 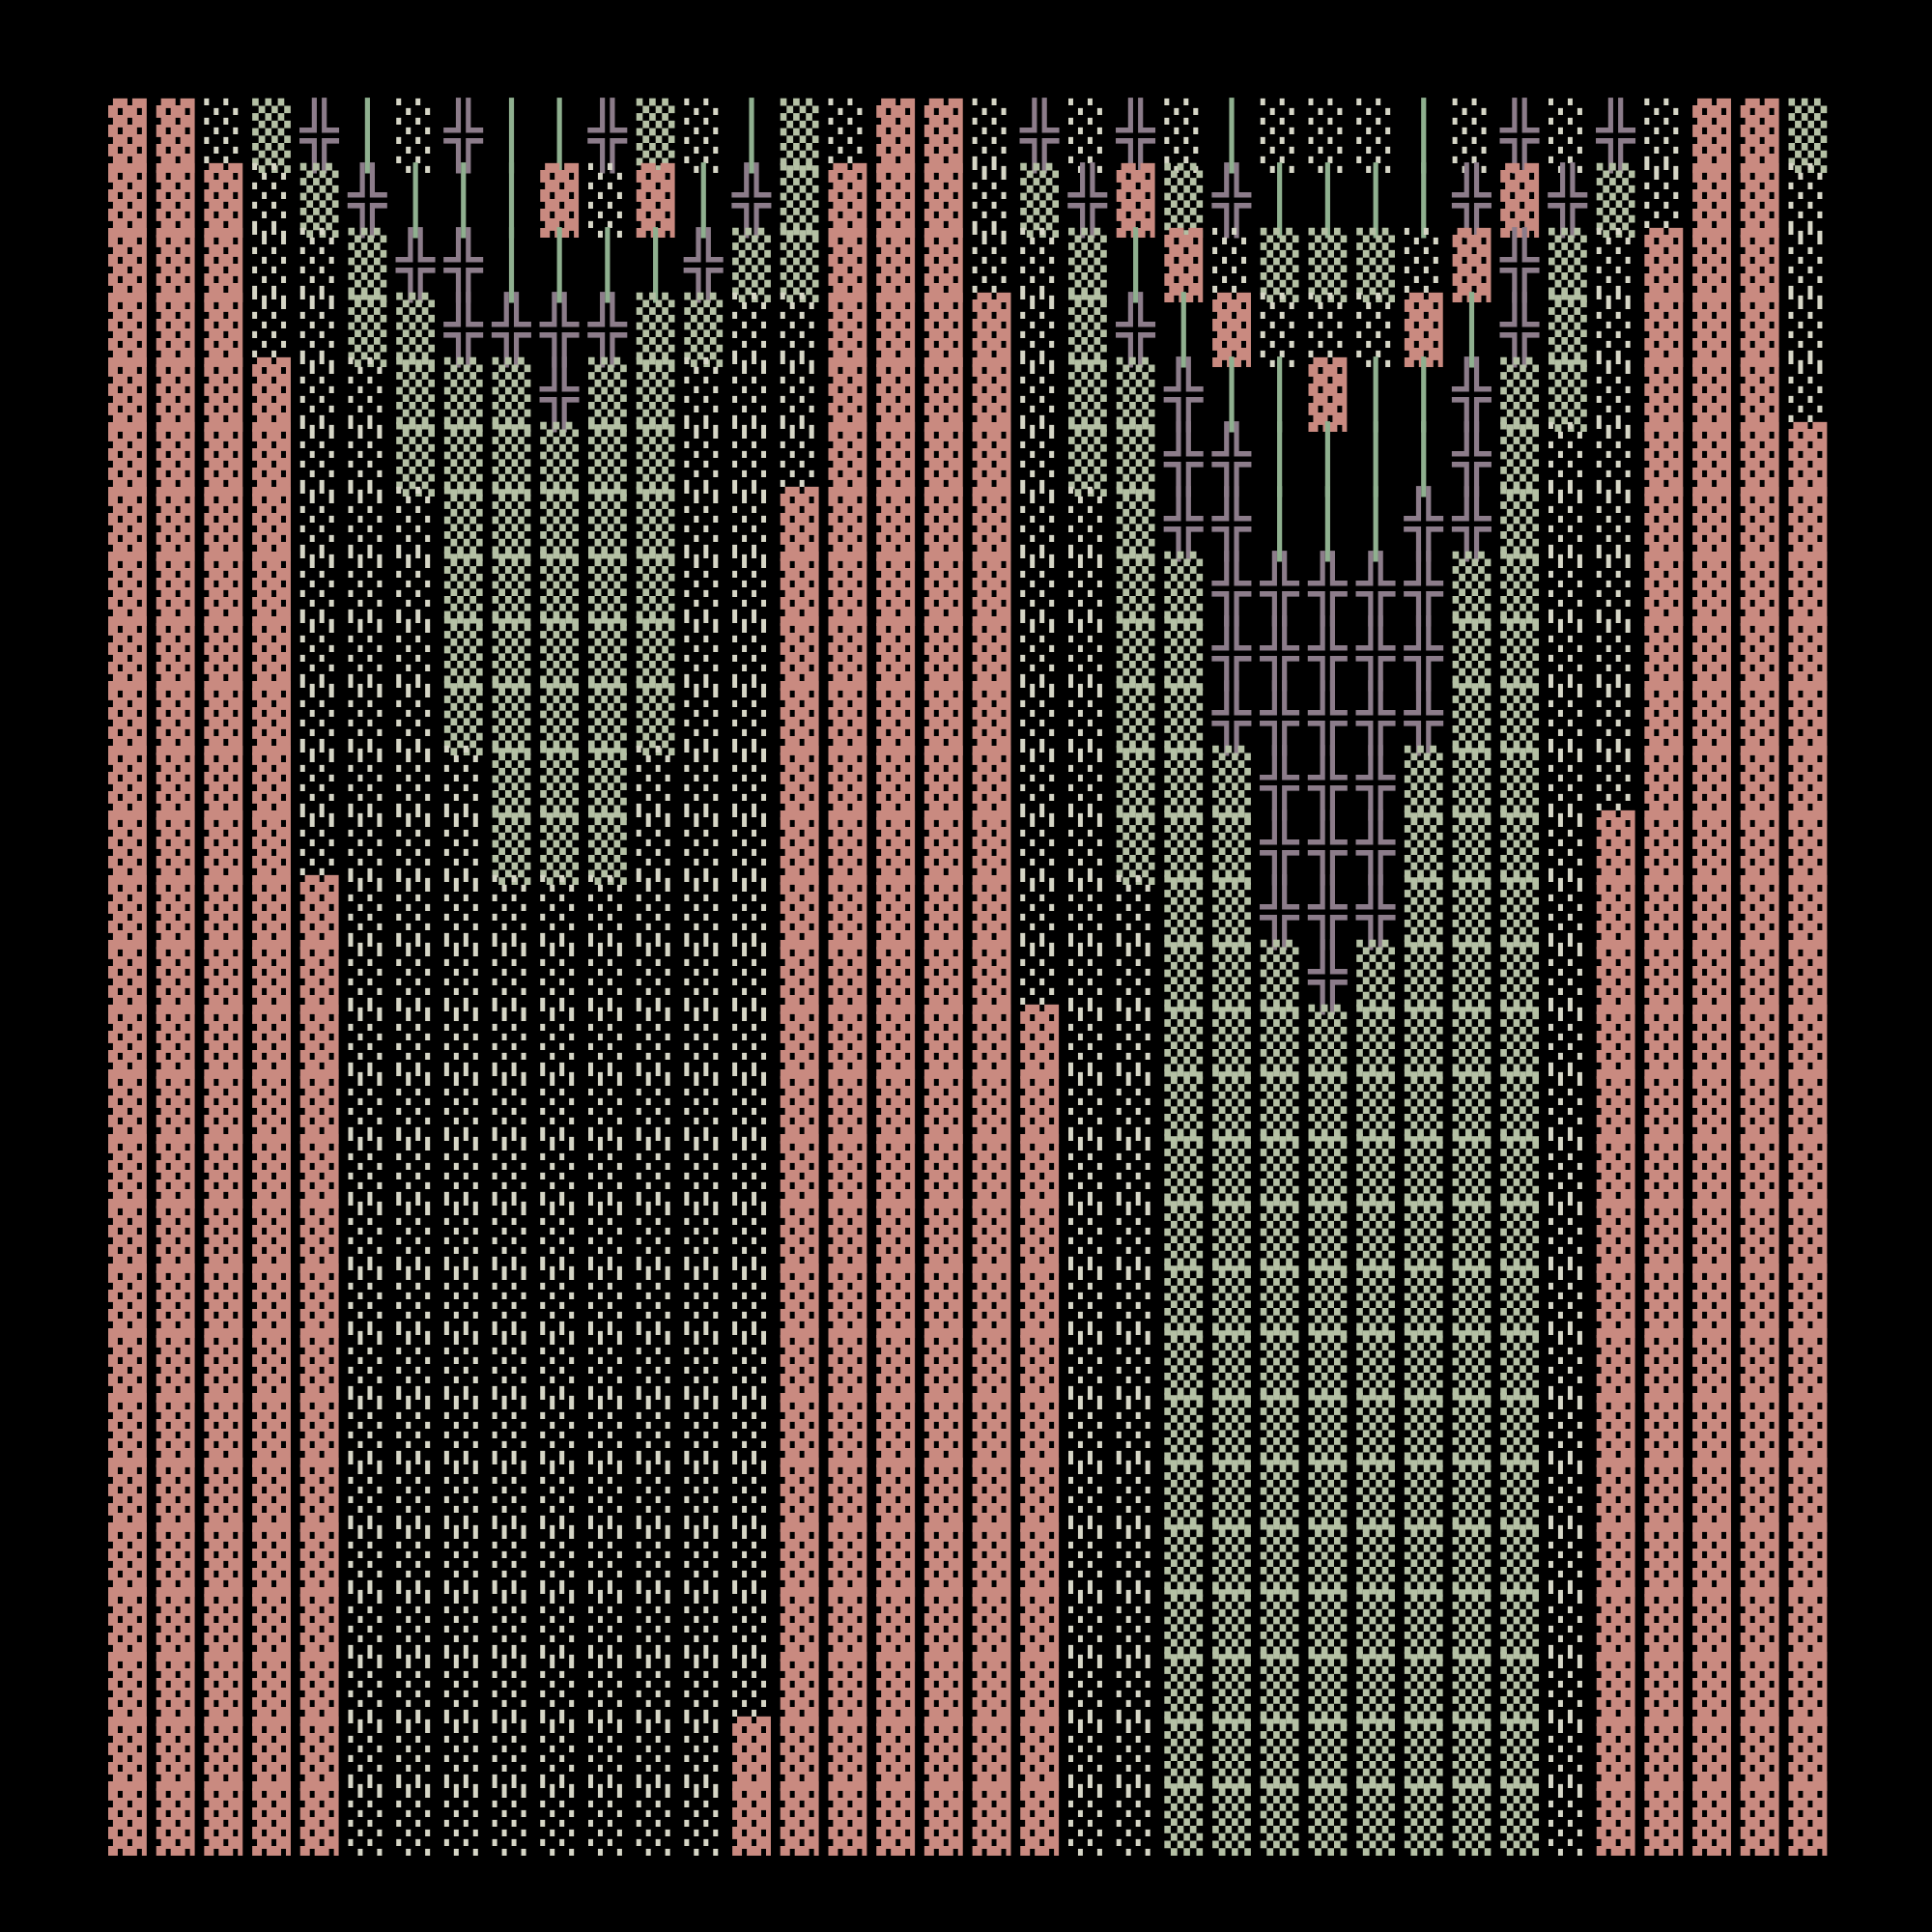 I want to click on ascii-row: ▓ ▓ ▓ ▓ ▓ ░ ░ ░ ░ ░ ░ ░ ░ ░ ▓ ▓ ▓ ▓ ▓ ▓ ░ ░ ▒ ▒ ▒ ▒ ▒ ▒ ▒ ▒ ░ ▓ ▓ ▓ ▓ ▓, so click(x=968, y=1041).